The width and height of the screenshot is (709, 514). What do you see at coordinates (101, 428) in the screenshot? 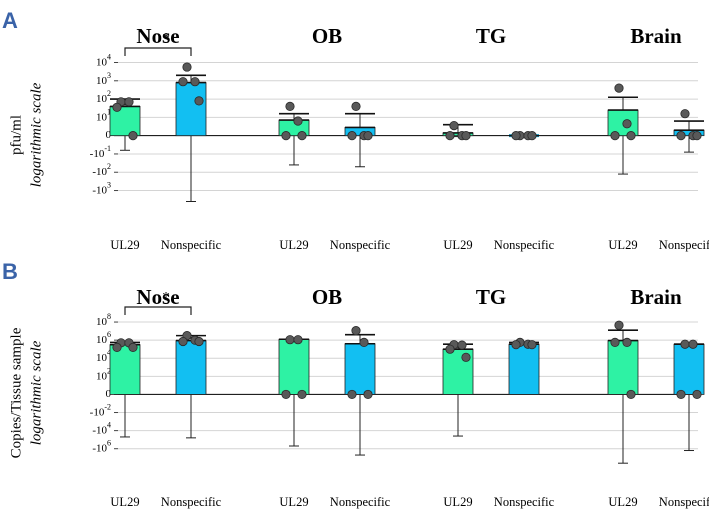
I see `y-tick-label: -104` at bounding box center [101, 428].